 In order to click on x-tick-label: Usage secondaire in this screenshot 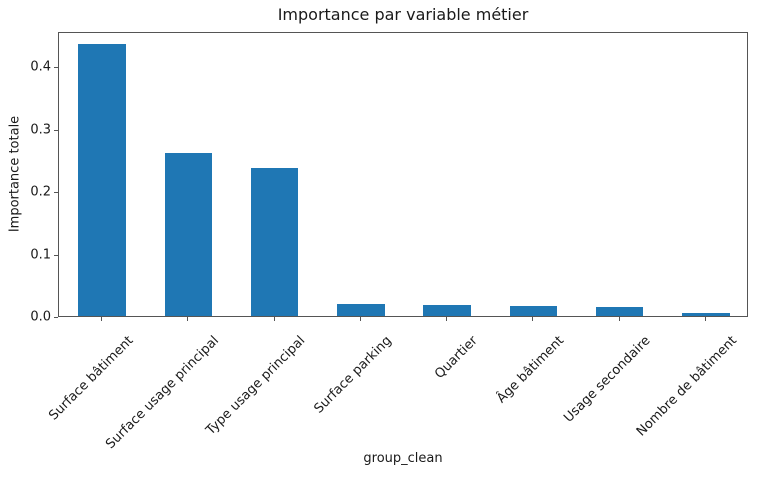, I will do `click(607, 379)`.